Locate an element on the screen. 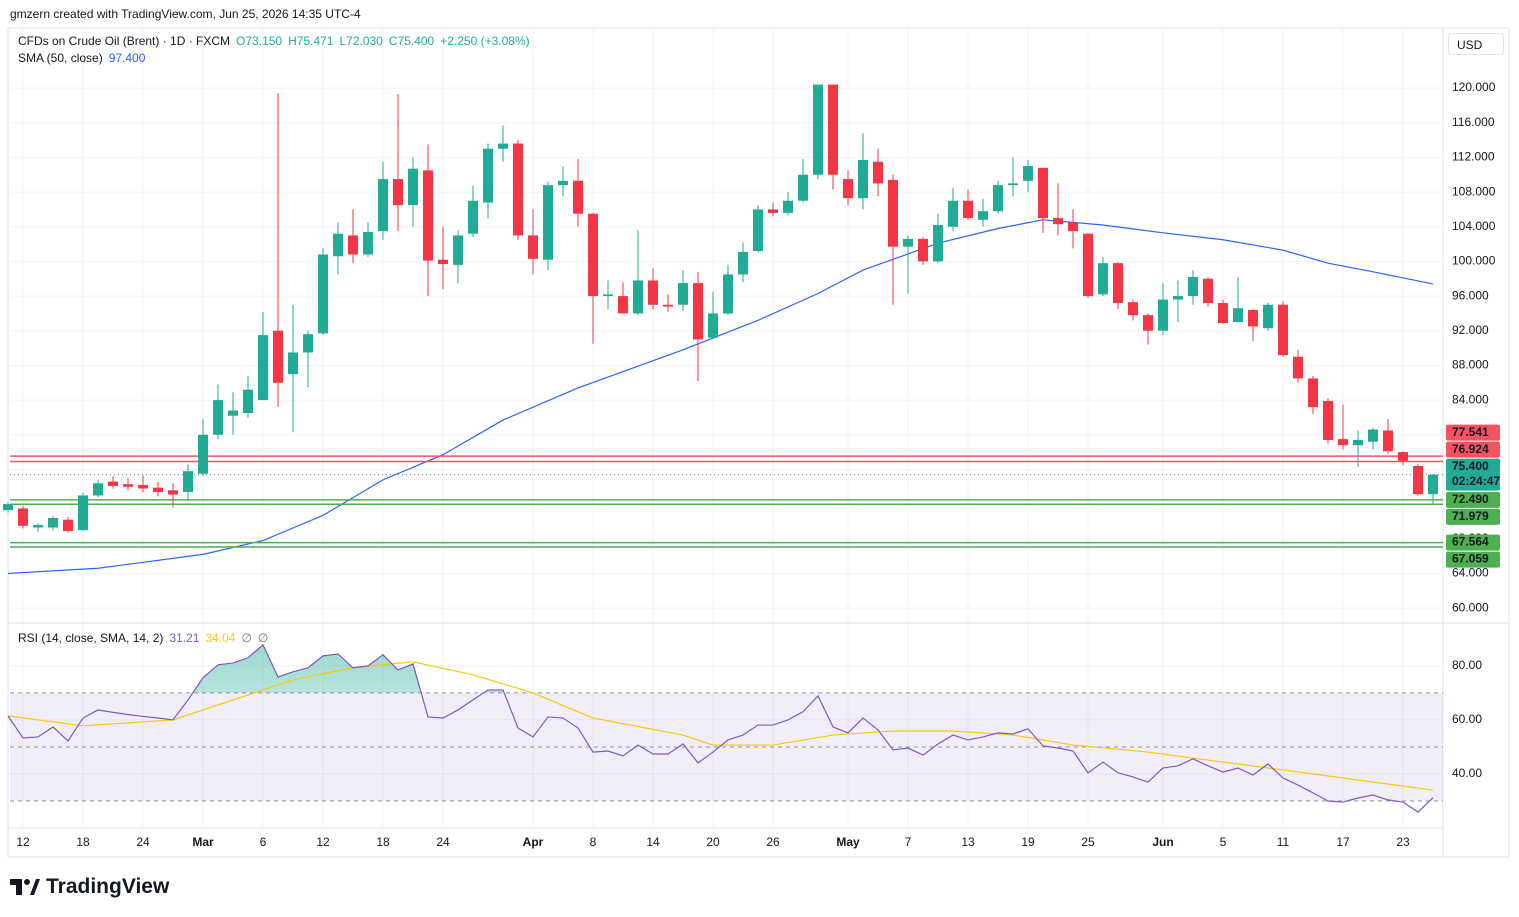 The height and width of the screenshot is (917, 1519). logo: TradingView is located at coordinates (89, 887).